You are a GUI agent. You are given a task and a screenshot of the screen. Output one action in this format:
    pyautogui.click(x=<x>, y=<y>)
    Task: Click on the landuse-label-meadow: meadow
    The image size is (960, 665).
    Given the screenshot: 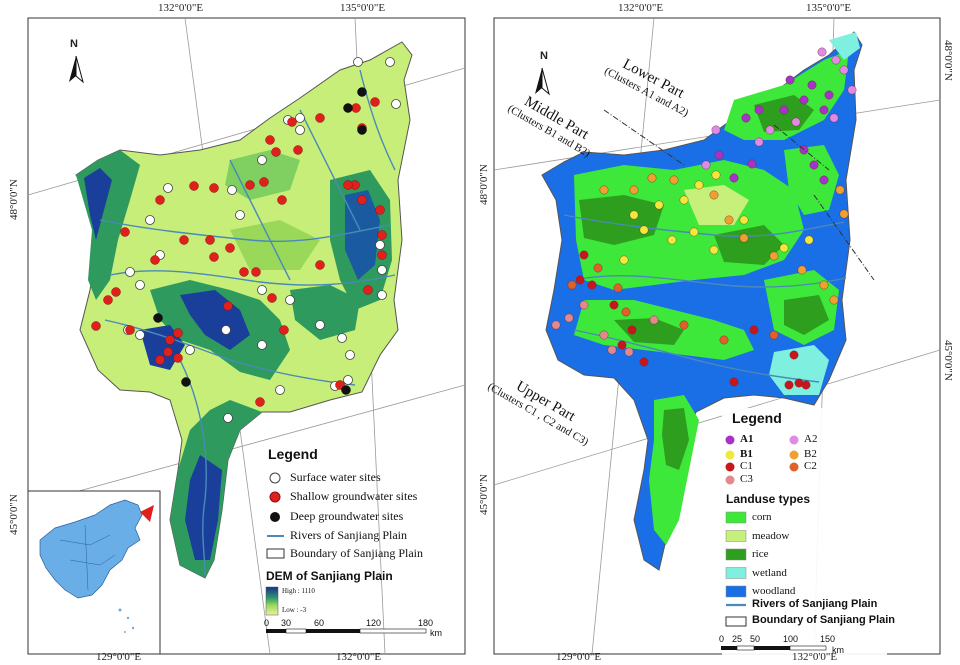 What is the action you would take?
    pyautogui.click(x=771, y=535)
    